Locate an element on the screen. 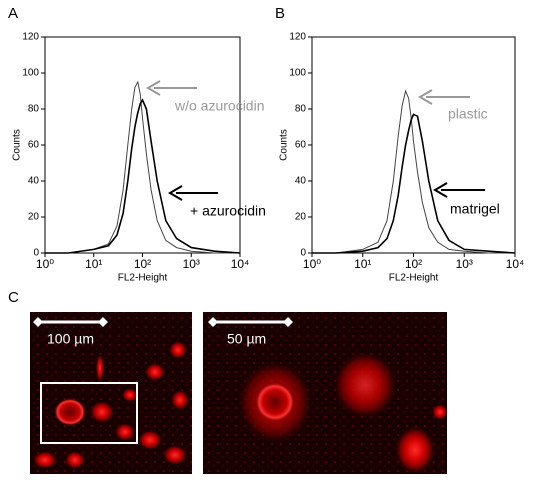 The image size is (545, 484). inset-box is located at coordinates (89, 413).